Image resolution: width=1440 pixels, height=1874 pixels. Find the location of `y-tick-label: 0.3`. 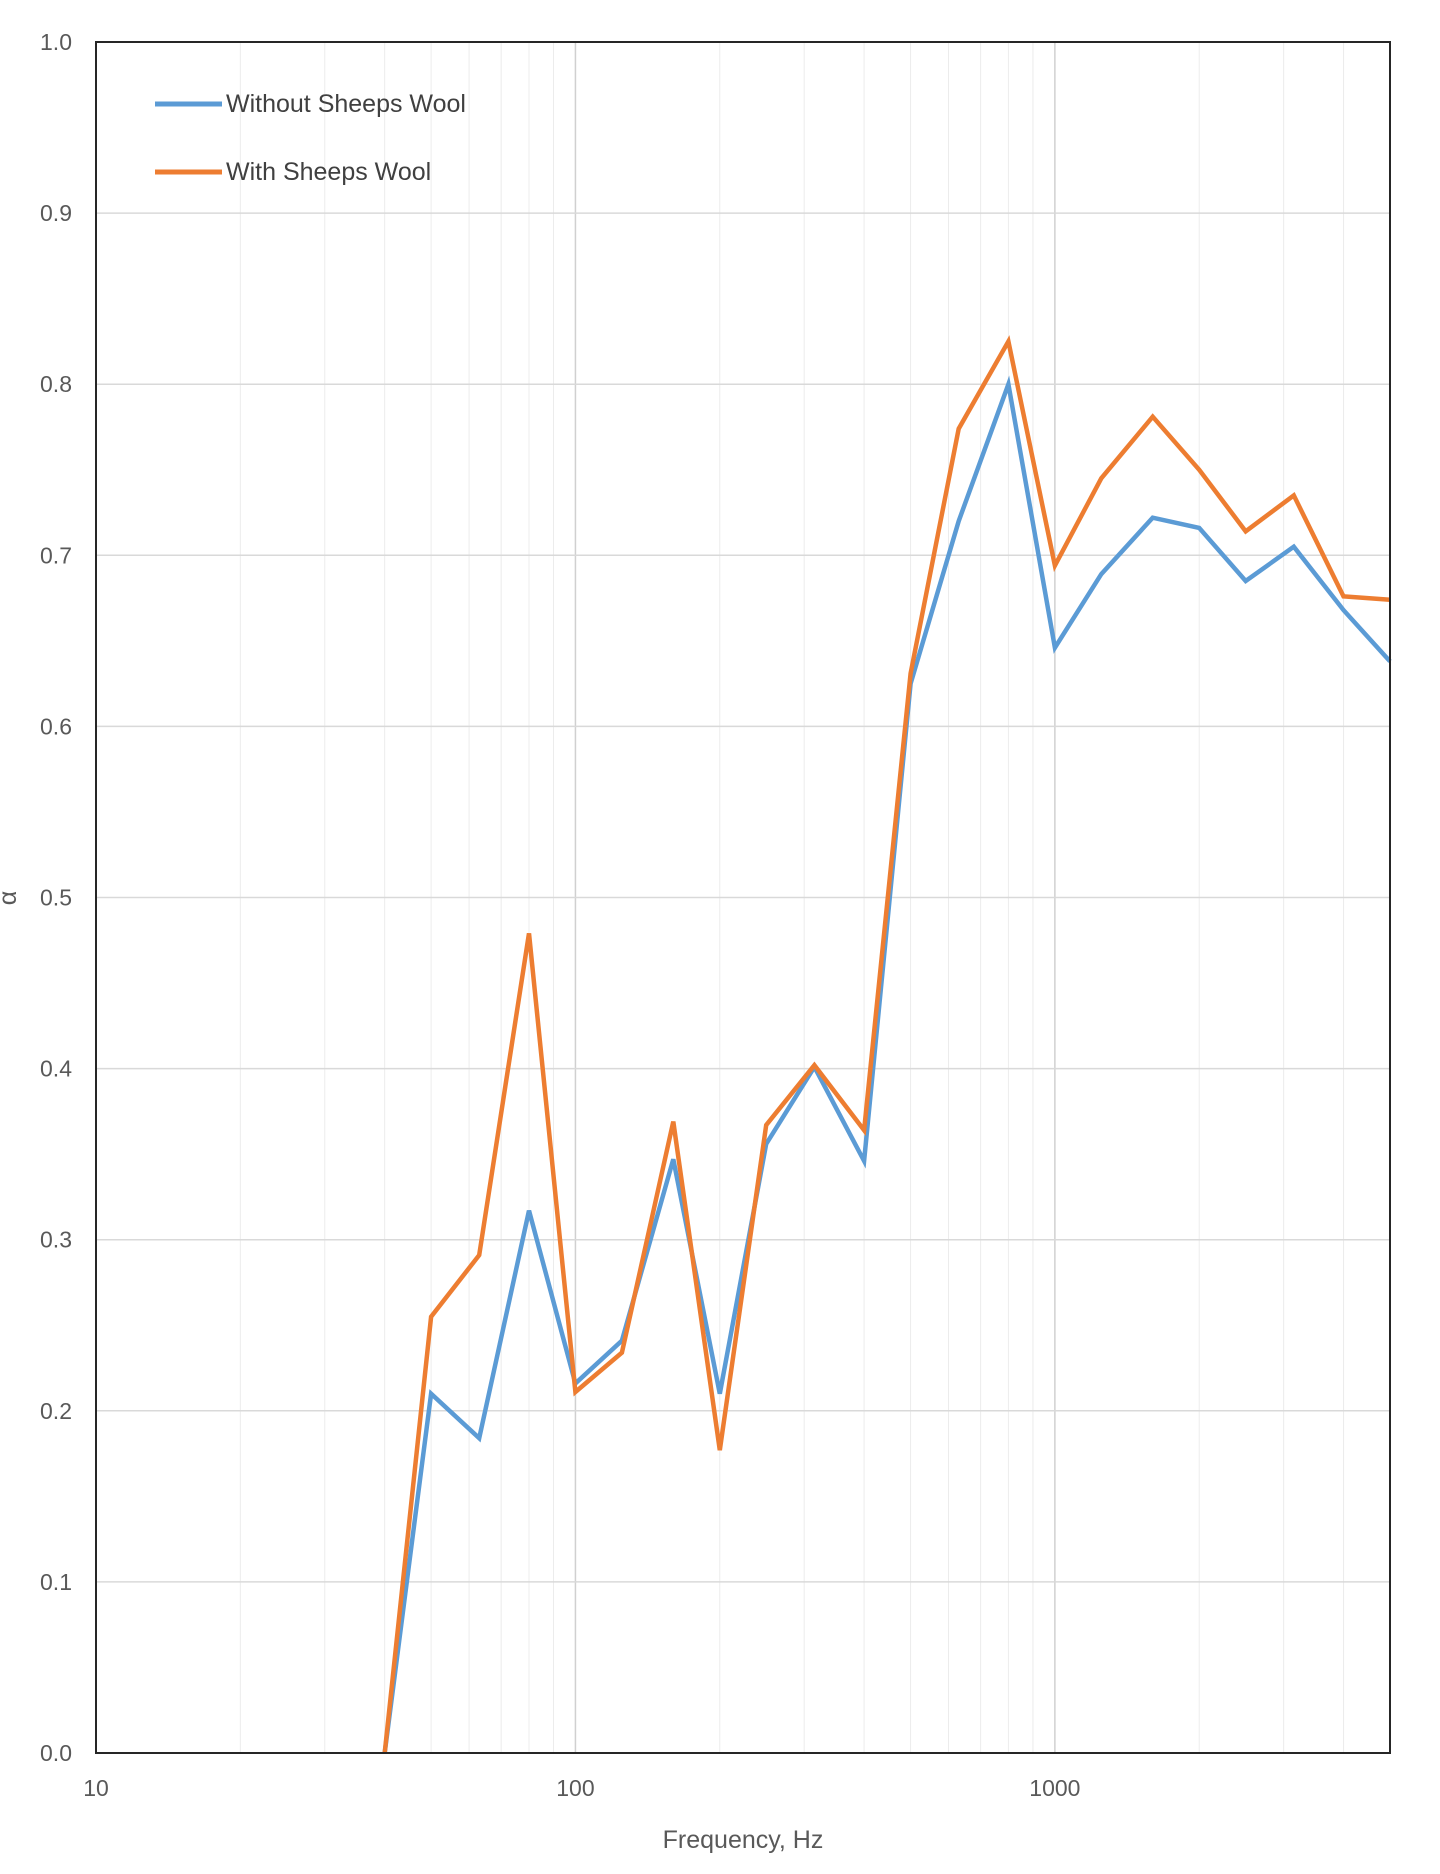

y-tick-label: 0.3 is located at coordinates (56, 1240).